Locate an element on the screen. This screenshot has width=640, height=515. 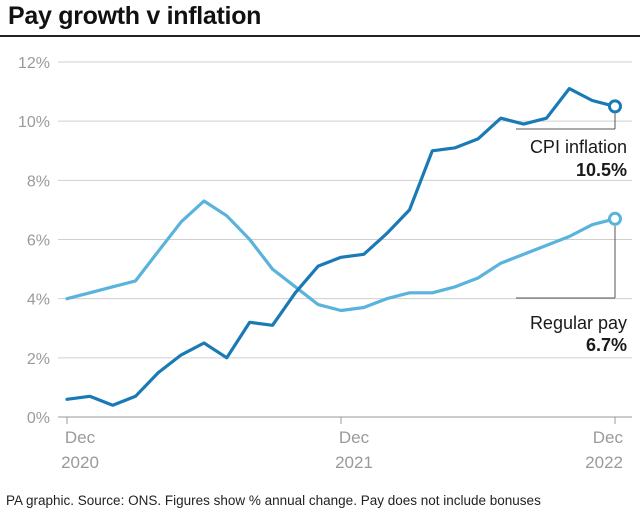
y-tick-label: 12% is located at coordinates (34, 63).